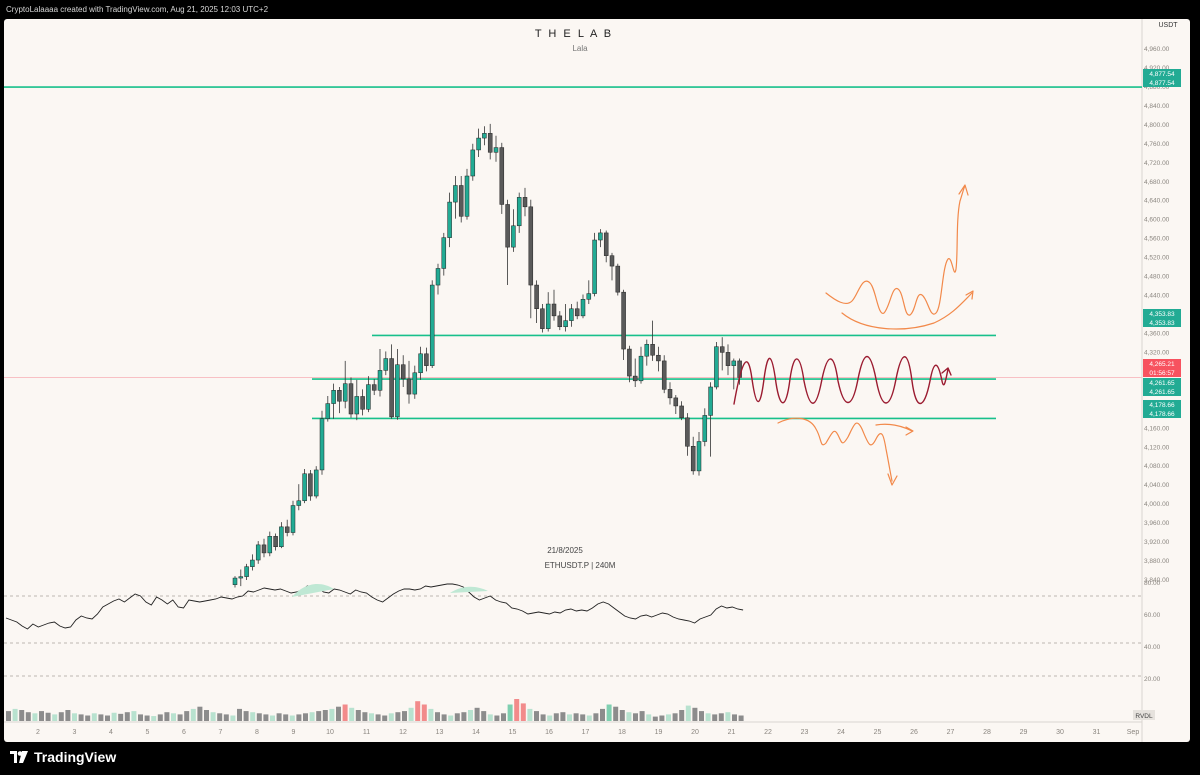  What do you see at coordinates (184, 732) in the screenshot?
I see `time-tick-label: 6` at bounding box center [184, 732].